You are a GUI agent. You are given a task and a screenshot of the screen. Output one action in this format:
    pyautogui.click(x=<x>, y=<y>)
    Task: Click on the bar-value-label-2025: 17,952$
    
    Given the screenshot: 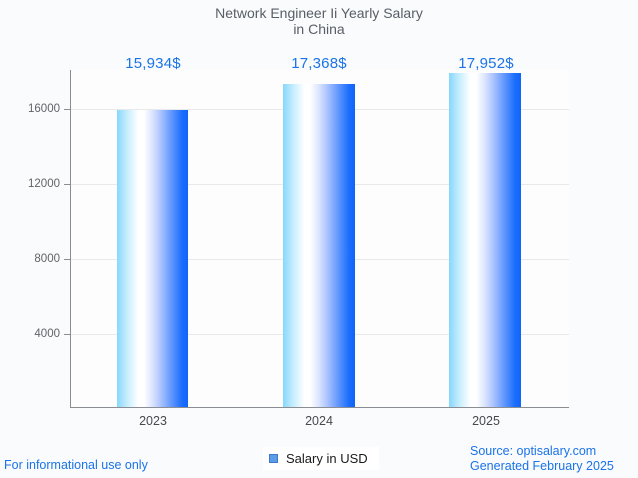 What is the action you would take?
    pyautogui.click(x=486, y=63)
    